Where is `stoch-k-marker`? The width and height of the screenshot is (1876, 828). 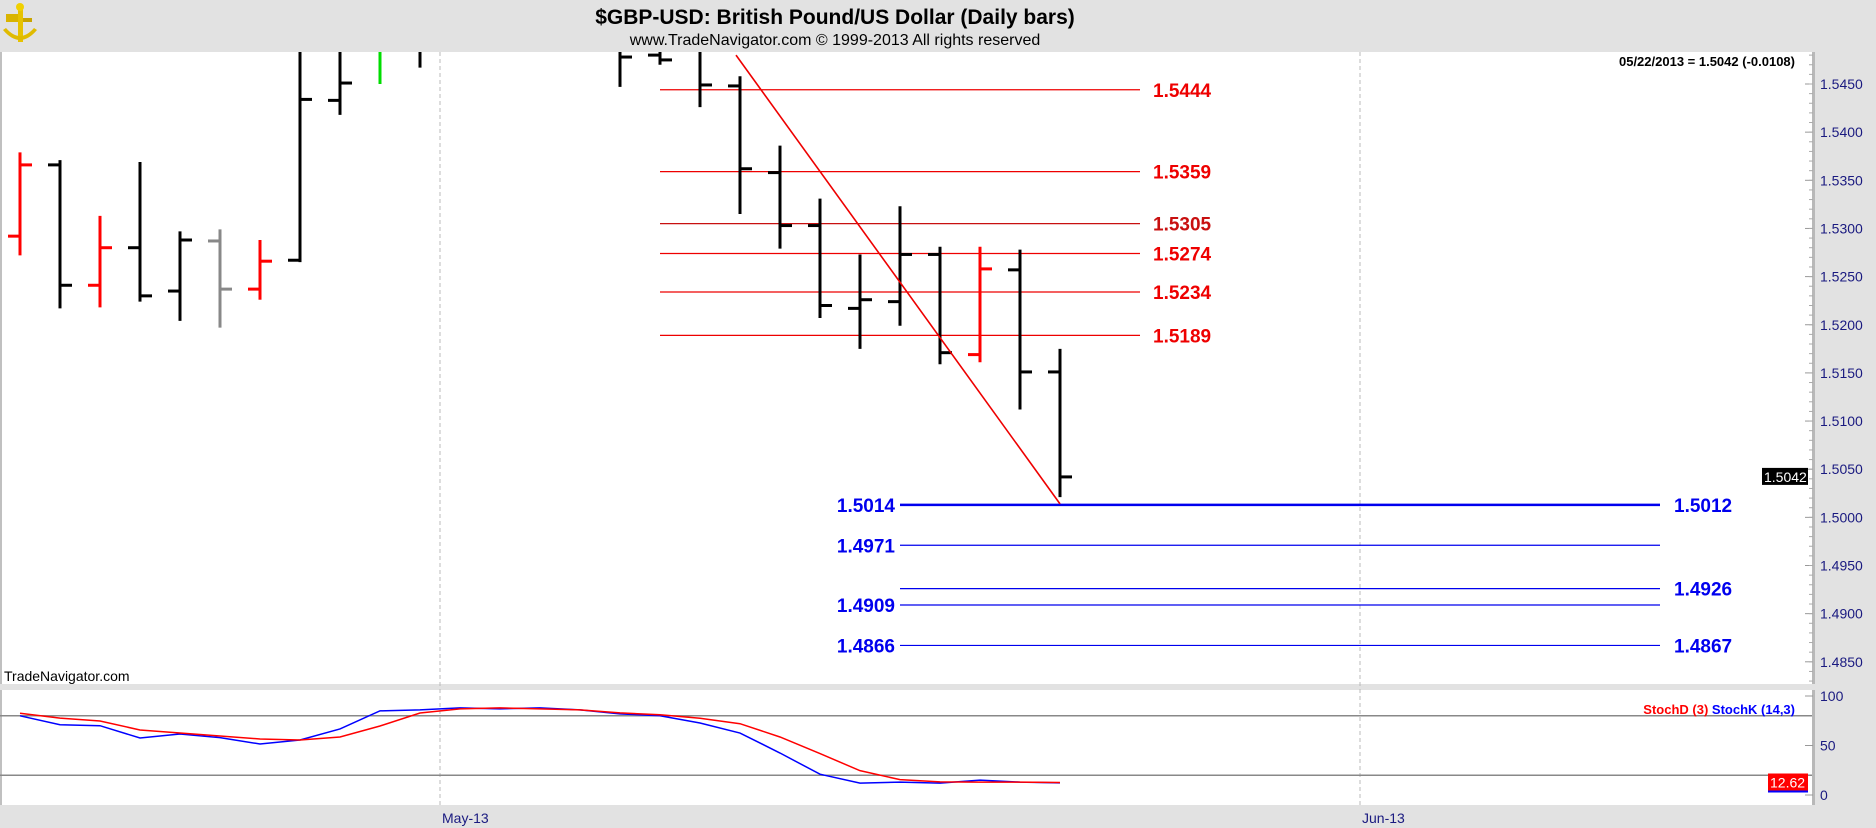
stoch-k-marker is located at coordinates (1788, 791).